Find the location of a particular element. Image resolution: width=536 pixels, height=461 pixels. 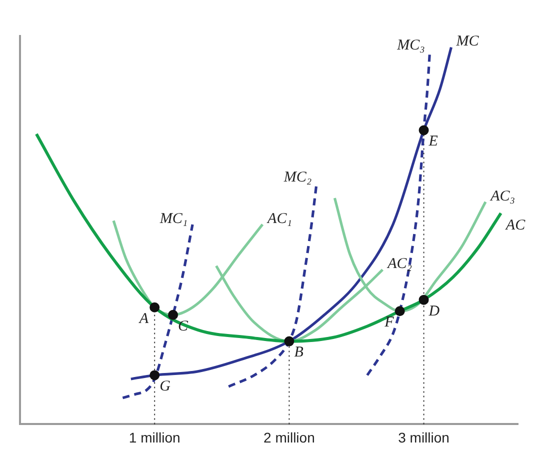

series-label: MC₁ is located at coordinates (173, 218).